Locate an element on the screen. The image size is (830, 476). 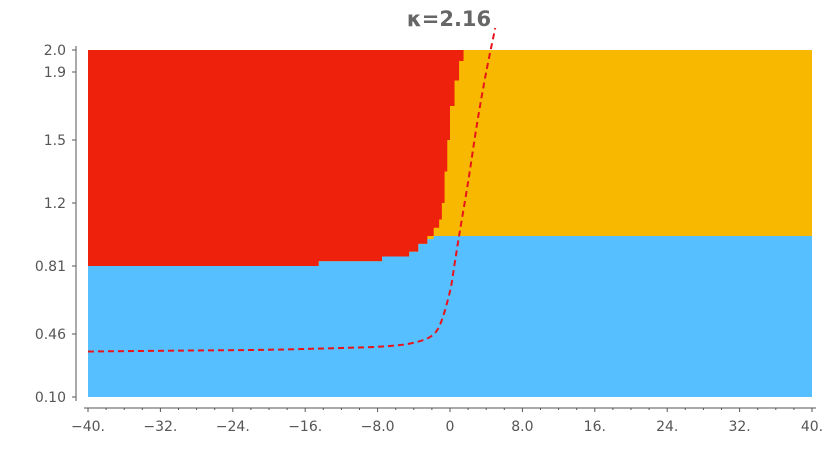
x-tick-label: −24. is located at coordinates (233, 427).